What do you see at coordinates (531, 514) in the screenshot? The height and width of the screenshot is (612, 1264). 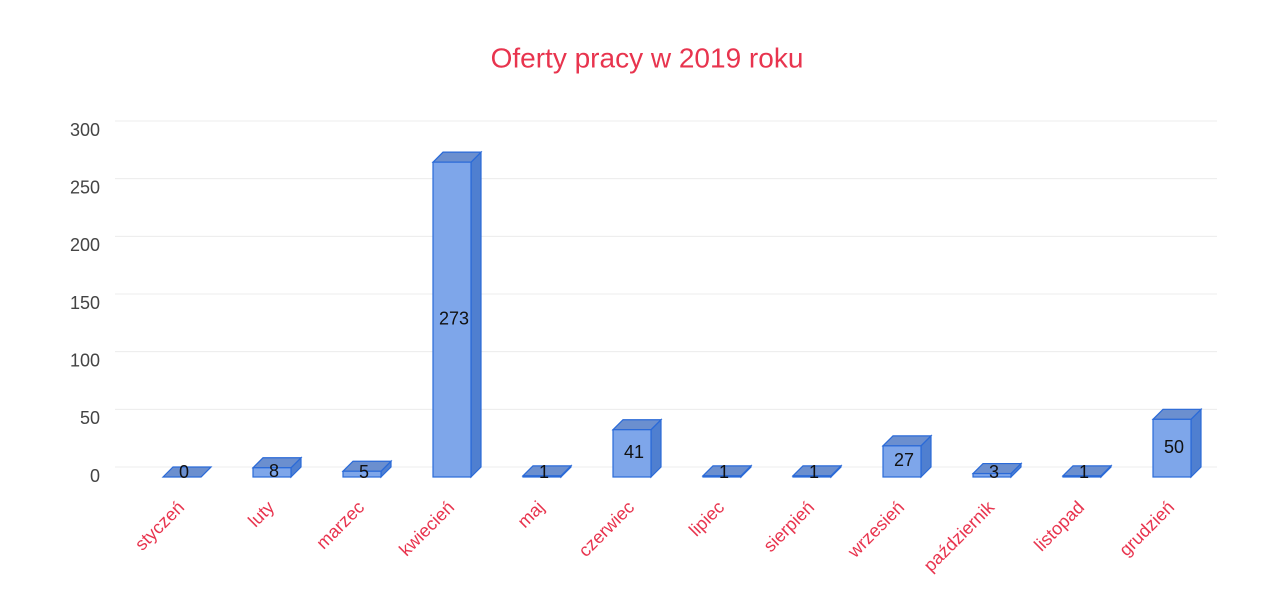 I see `x-tick-label: maj` at bounding box center [531, 514].